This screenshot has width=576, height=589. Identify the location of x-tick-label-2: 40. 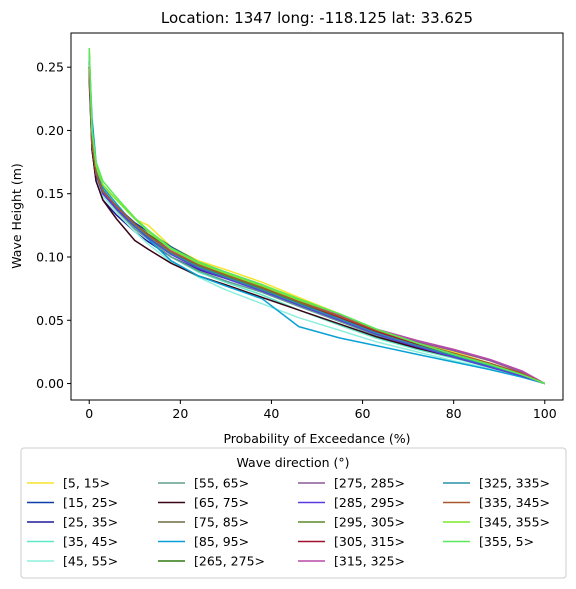
(271, 413).